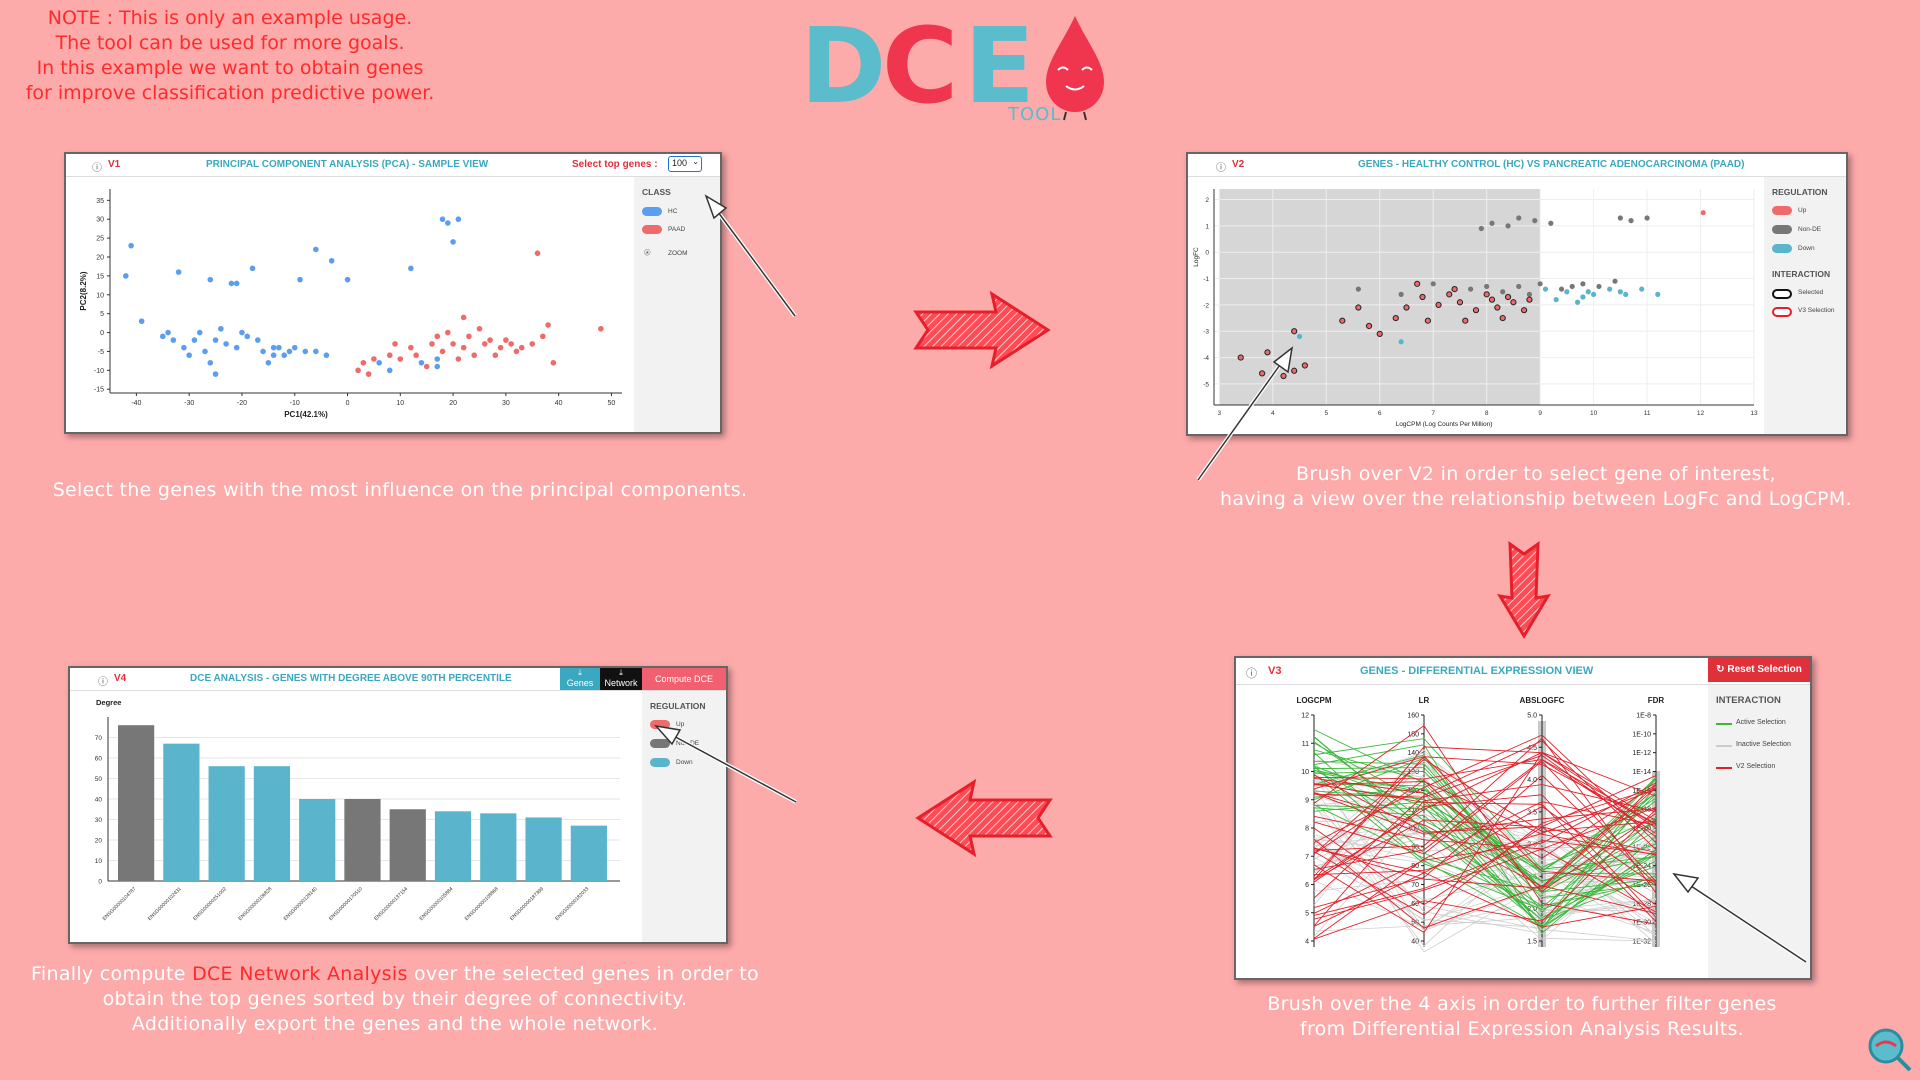  What do you see at coordinates (1759, 670) in the screenshot?
I see `reset-selection-button: ↻ Reset Selection` at bounding box center [1759, 670].